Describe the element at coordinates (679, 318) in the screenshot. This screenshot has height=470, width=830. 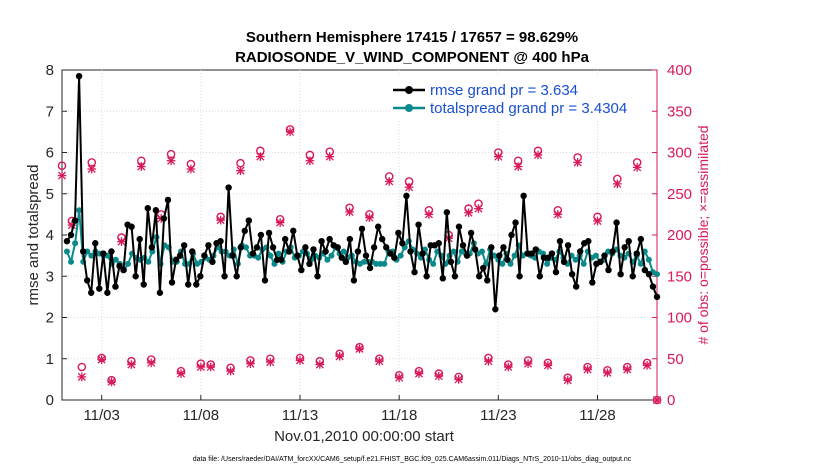
I see `y-tick-label-right: 100` at that location.